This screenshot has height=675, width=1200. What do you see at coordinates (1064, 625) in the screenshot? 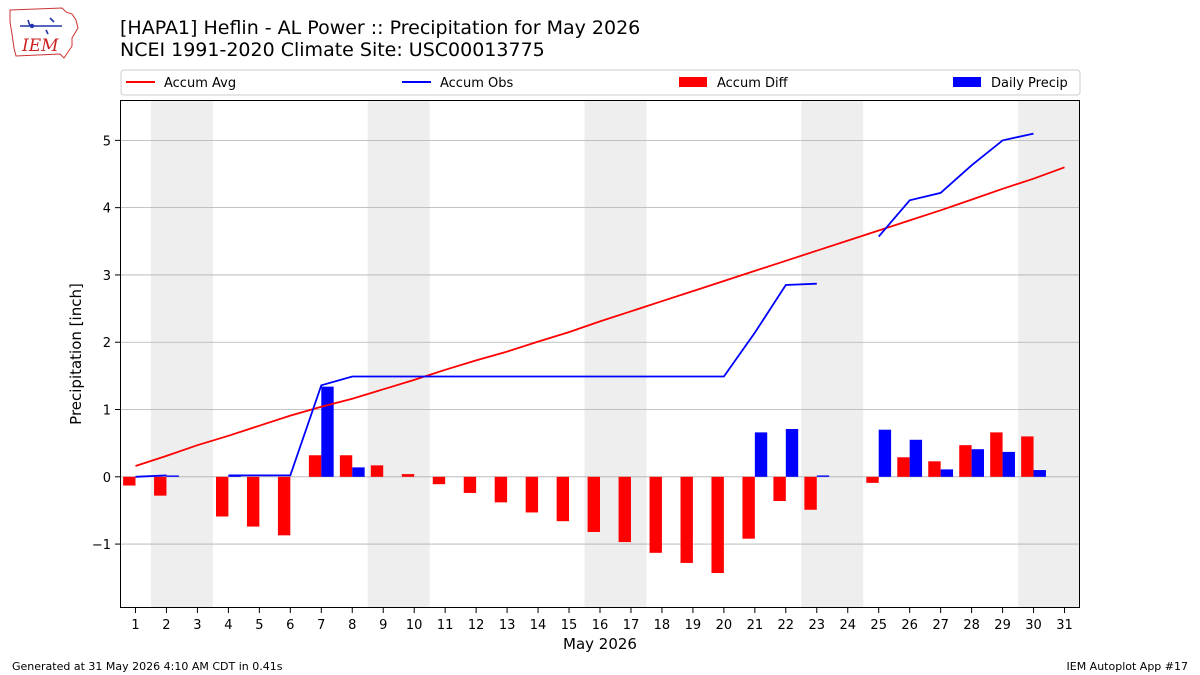
I see `x-tick-label: 31` at bounding box center [1064, 625].